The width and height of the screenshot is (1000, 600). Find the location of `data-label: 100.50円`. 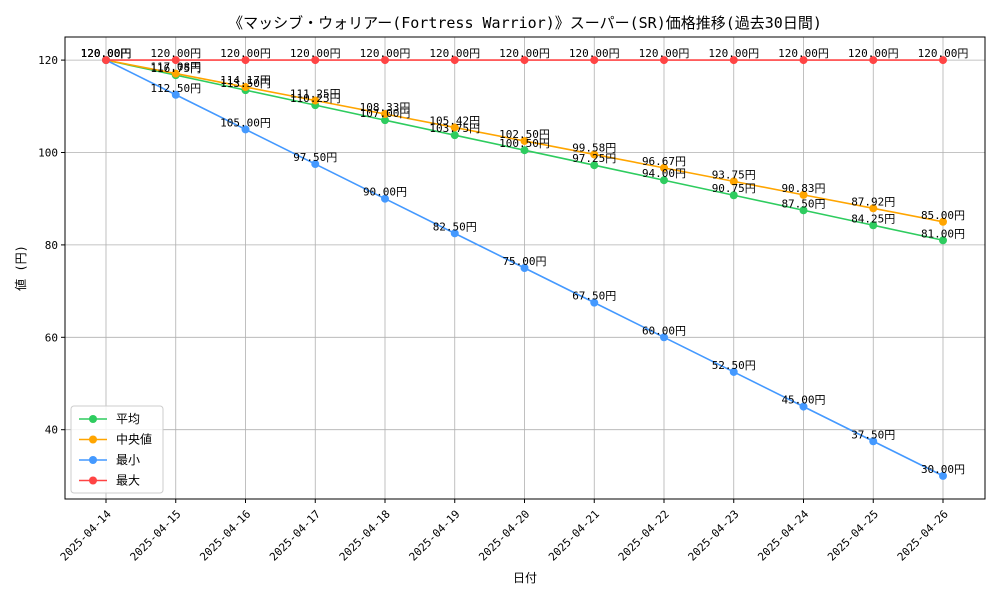

data-label: 100.50円 is located at coordinates (524, 143).